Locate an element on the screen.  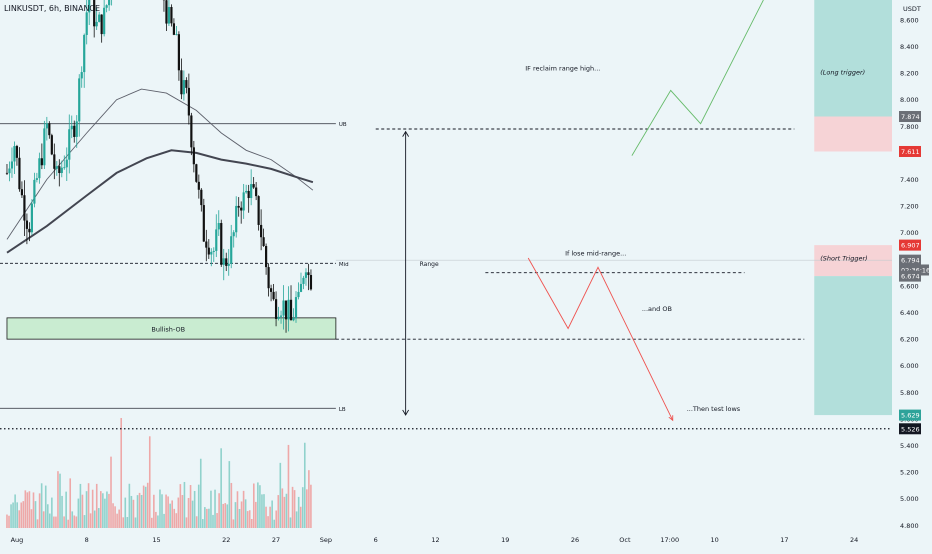
time-tick-label: 27 is located at coordinates (276, 540).